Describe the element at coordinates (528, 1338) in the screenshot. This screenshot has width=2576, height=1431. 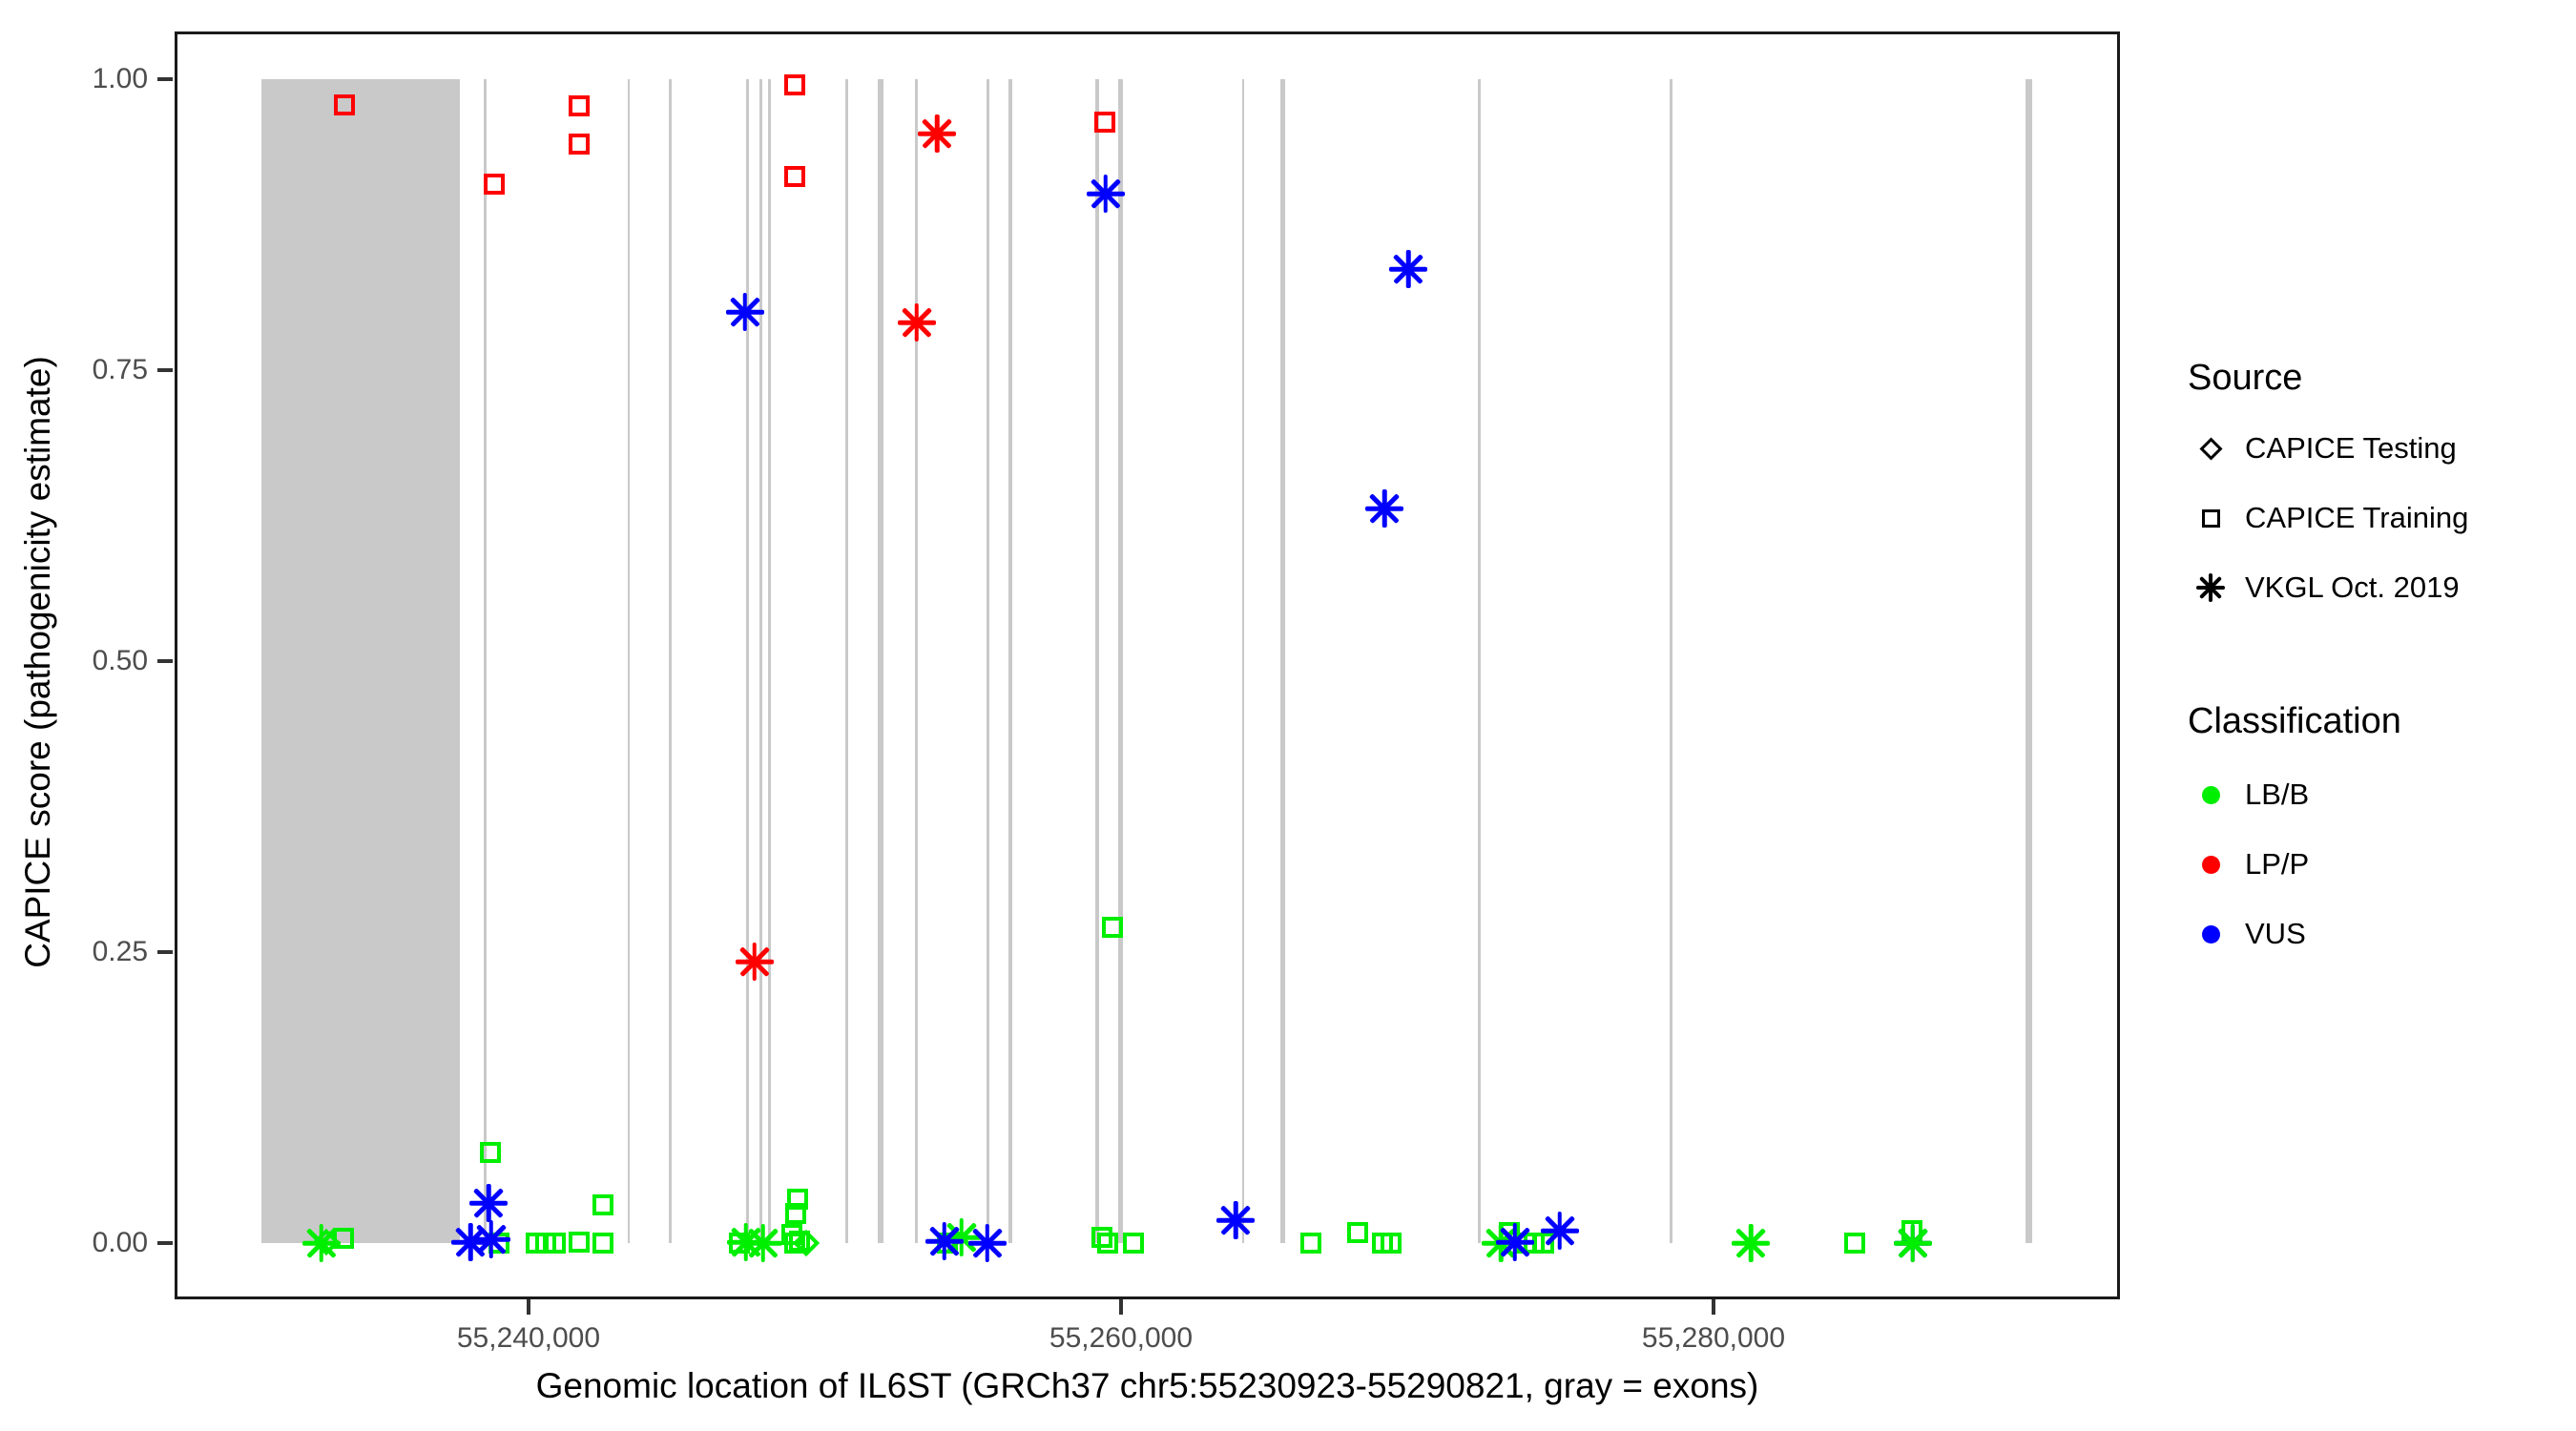
I see `x-tick-label: 55,240,000` at that location.